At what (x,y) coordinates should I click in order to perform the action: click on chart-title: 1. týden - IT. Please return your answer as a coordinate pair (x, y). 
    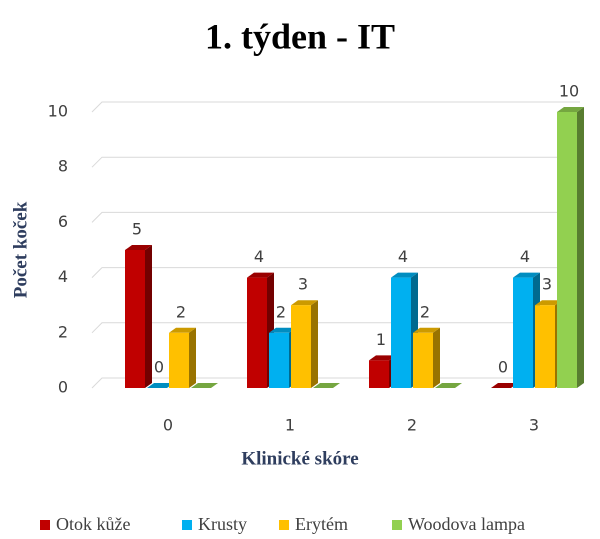
    Looking at the image, I should click on (300, 36).